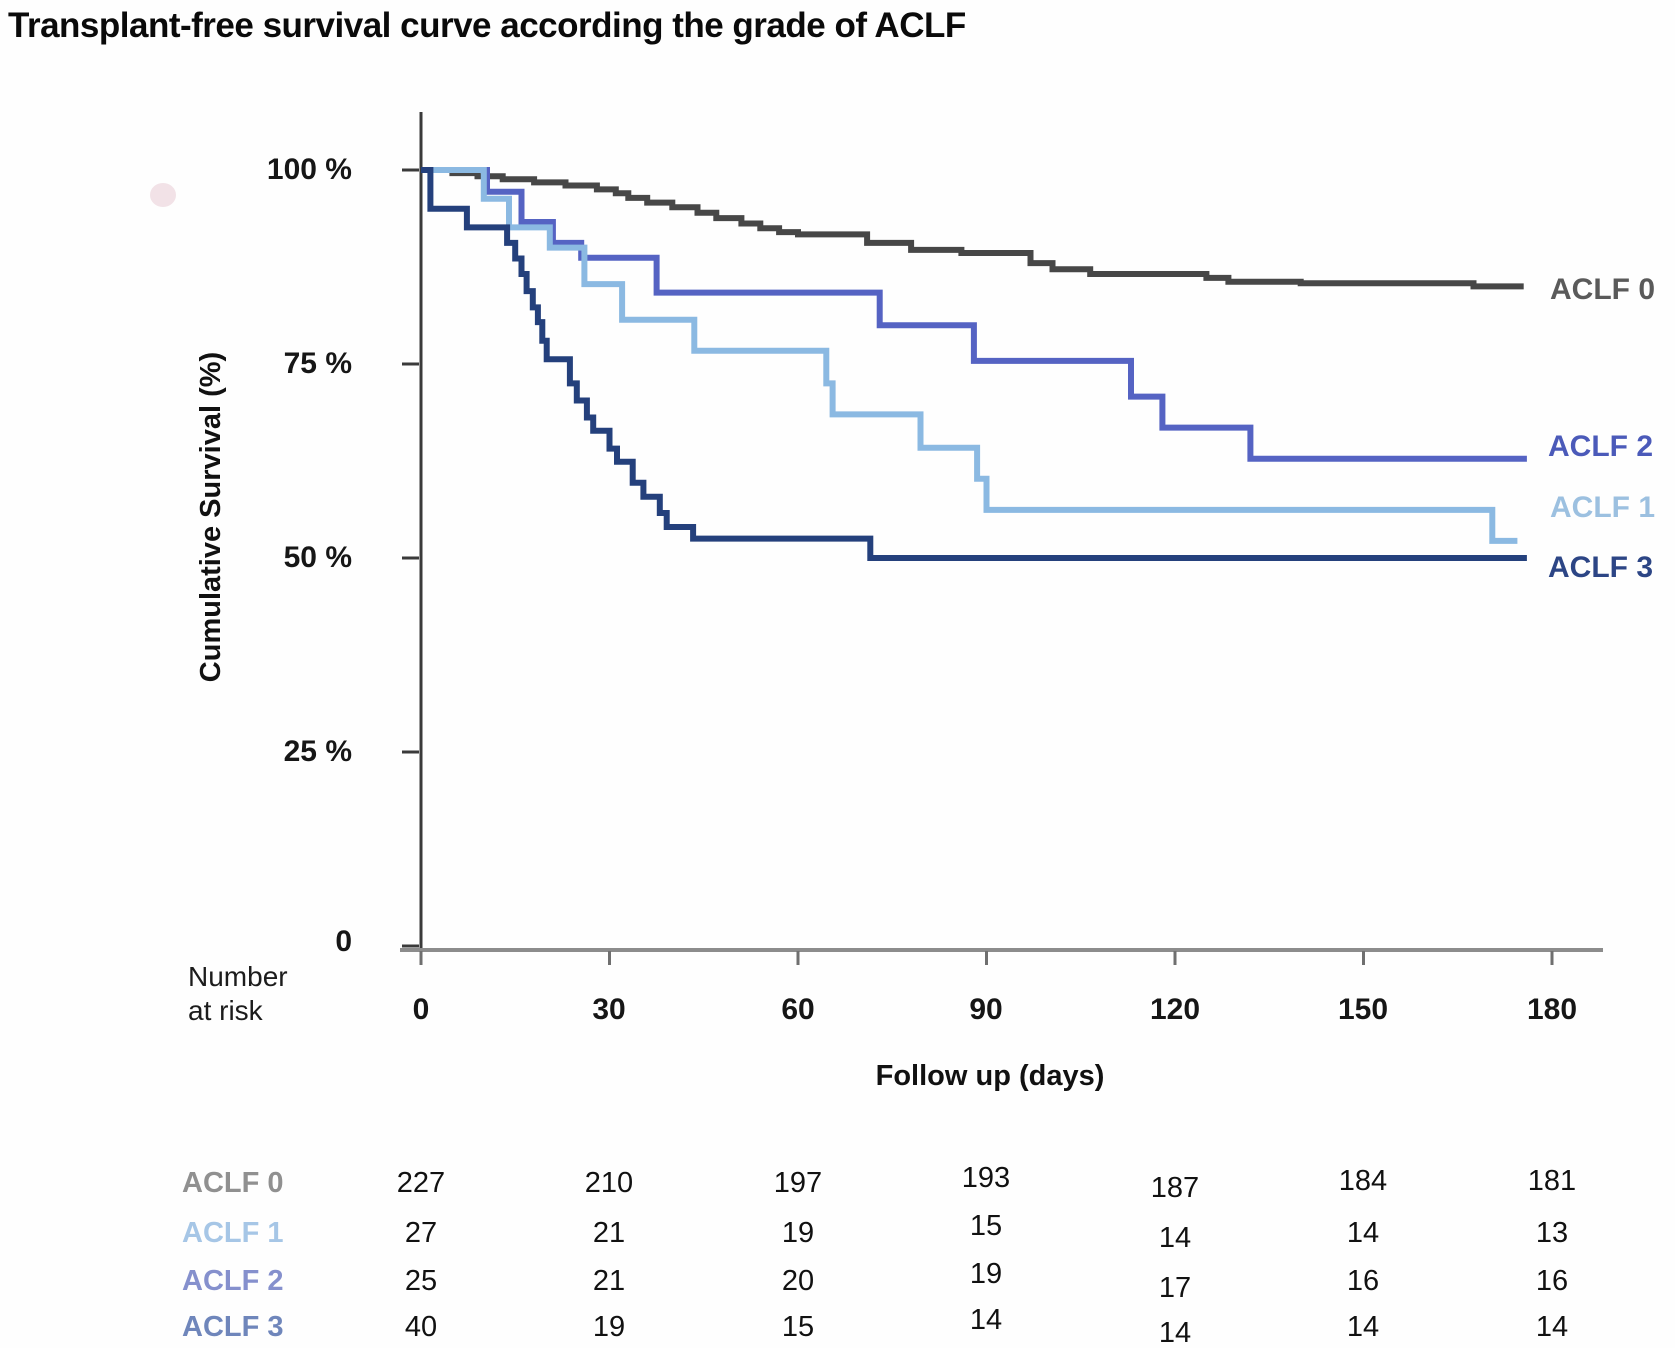  What do you see at coordinates (609, 1183) in the screenshot?
I see `risk-cell: 210` at bounding box center [609, 1183].